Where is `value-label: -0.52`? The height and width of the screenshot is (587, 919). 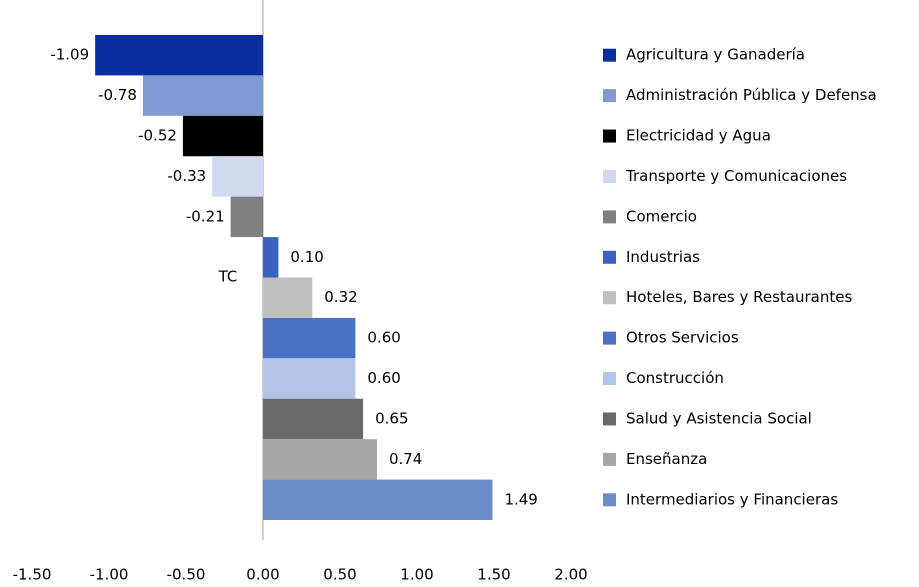
value-label: -0.52 is located at coordinates (157, 136).